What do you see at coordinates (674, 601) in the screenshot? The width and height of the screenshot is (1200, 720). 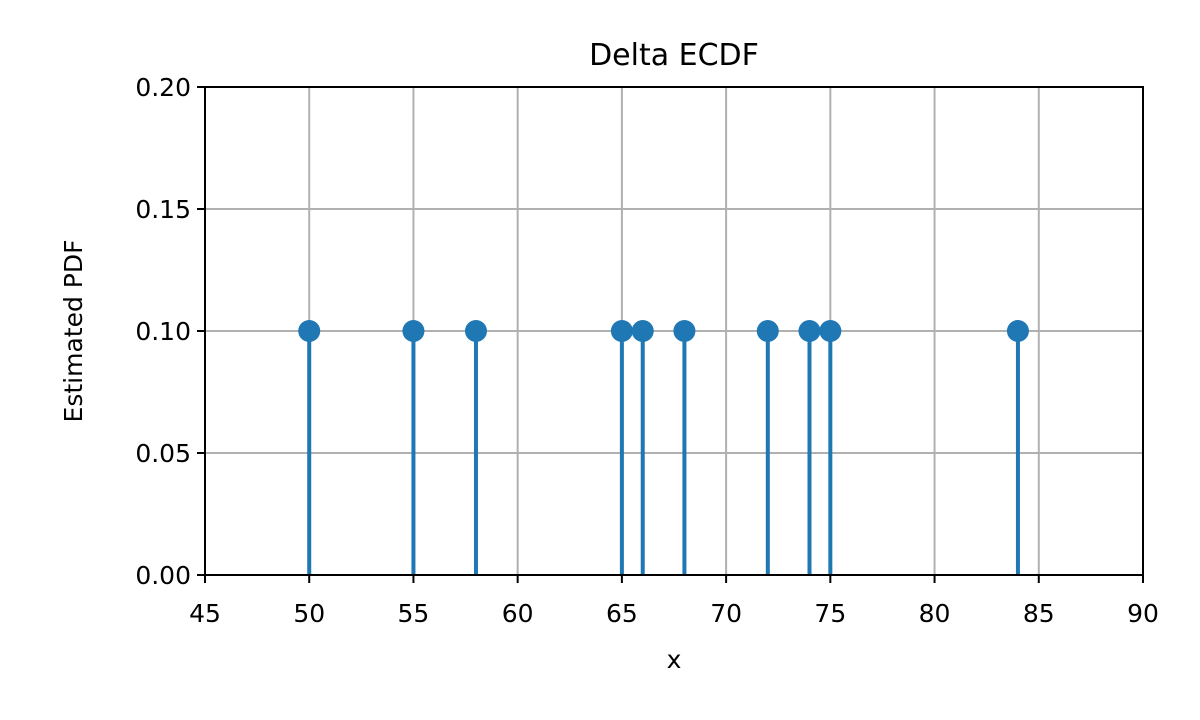 I see `x-ticks: 45 50 55 60 65 70 75 80 85 90` at bounding box center [674, 601].